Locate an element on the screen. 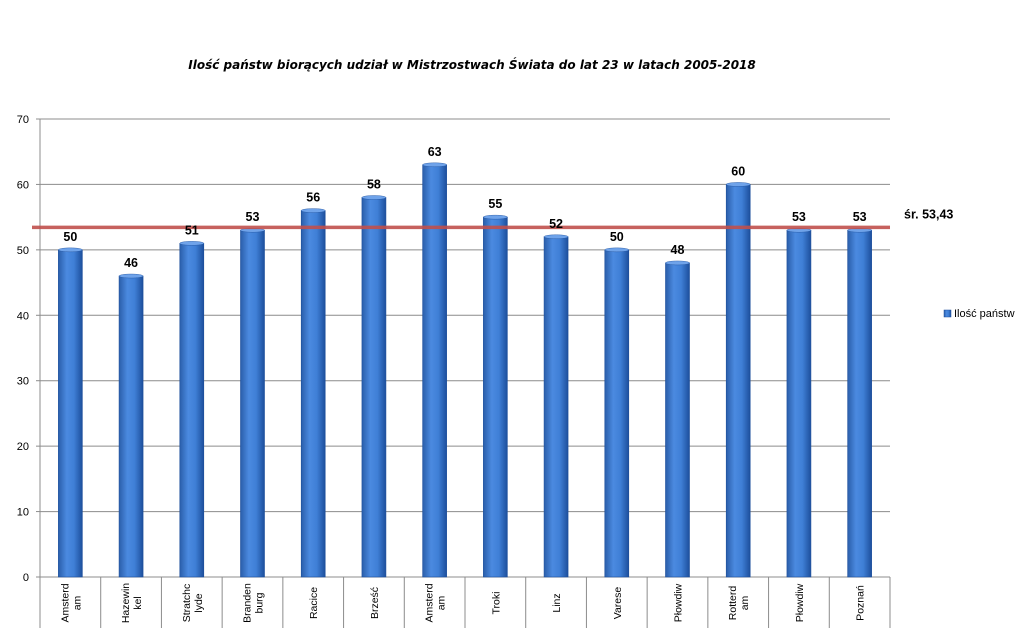  category-label-line: Troki is located at coordinates (496, 603).